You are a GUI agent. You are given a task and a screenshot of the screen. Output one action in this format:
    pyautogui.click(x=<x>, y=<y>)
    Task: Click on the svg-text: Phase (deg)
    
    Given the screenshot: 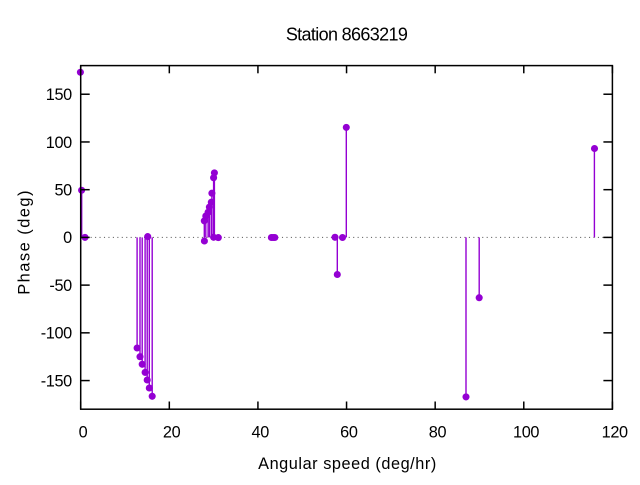 What is the action you would take?
    pyautogui.click(x=25, y=242)
    